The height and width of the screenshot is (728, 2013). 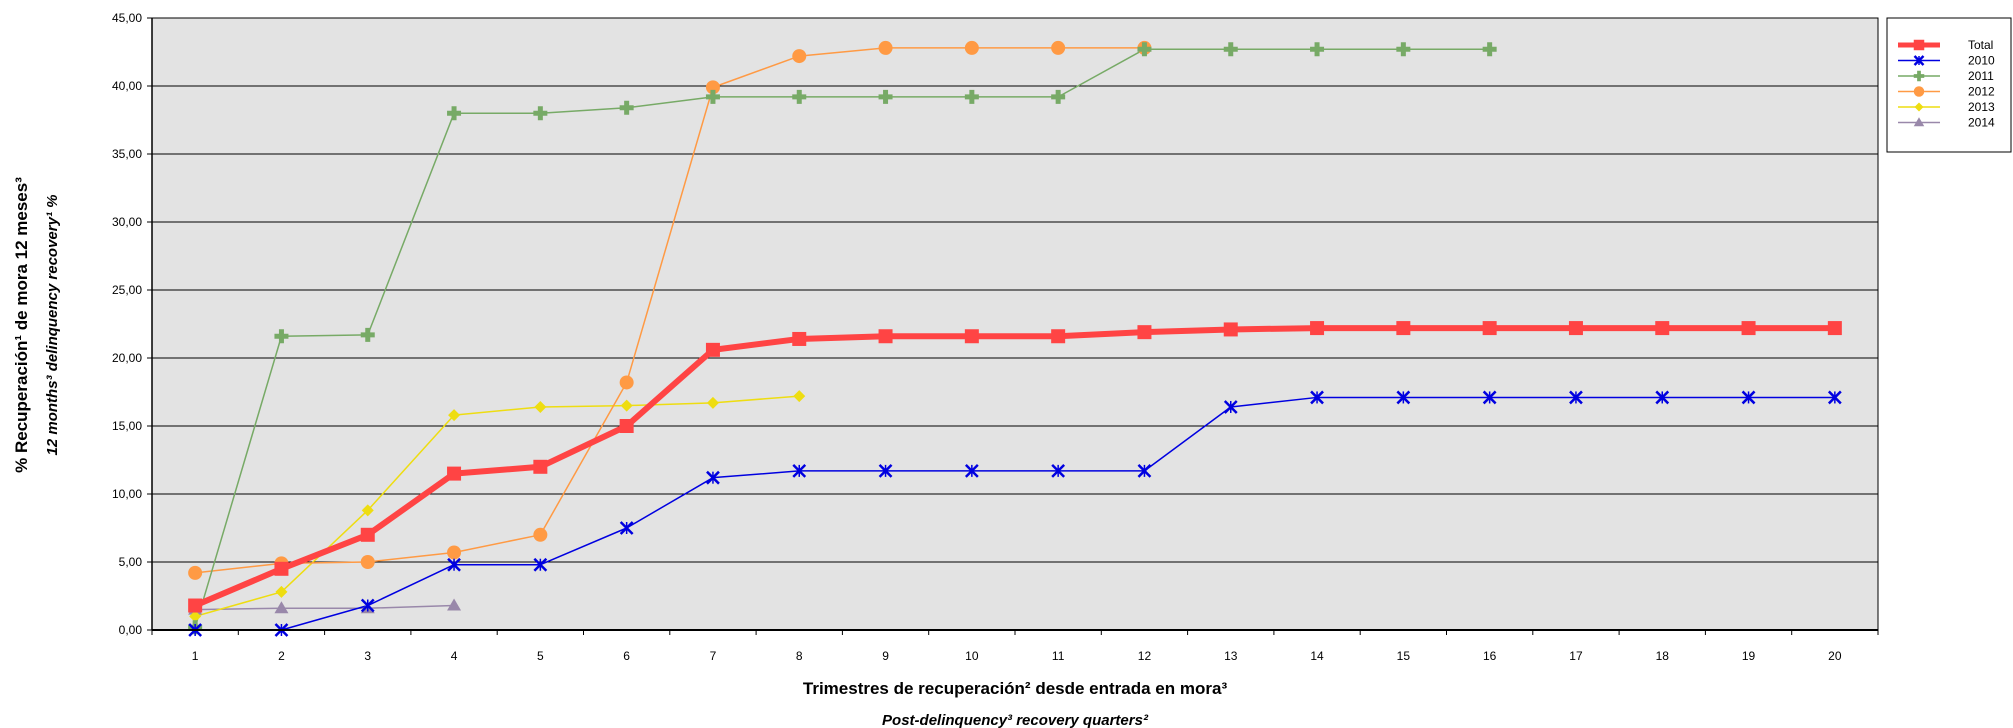 What do you see at coordinates (713, 656) in the screenshot?
I see `x-tick-label: 7` at bounding box center [713, 656].